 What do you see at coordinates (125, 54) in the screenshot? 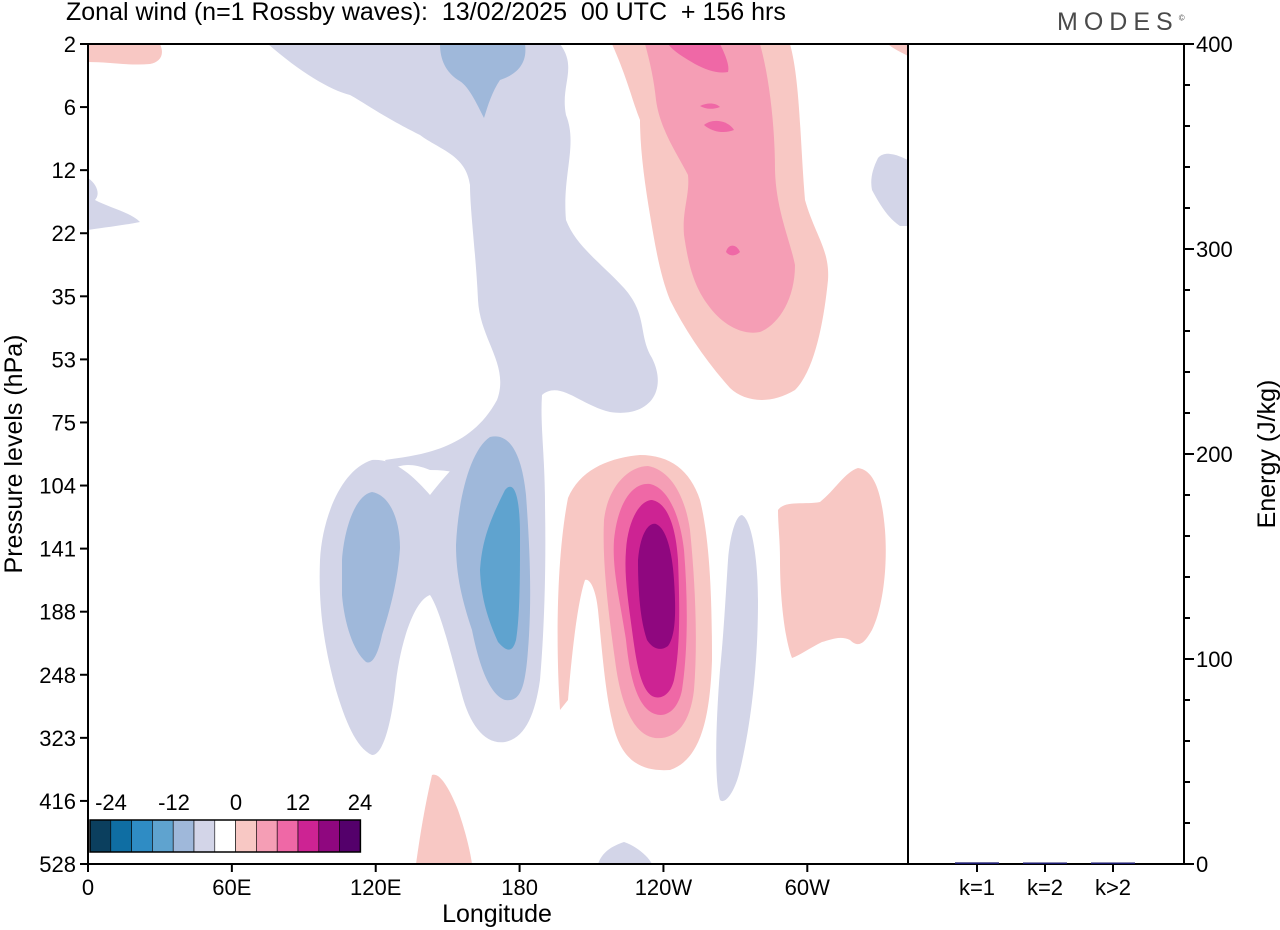
I see `contour-topleft-positive` at bounding box center [125, 54].